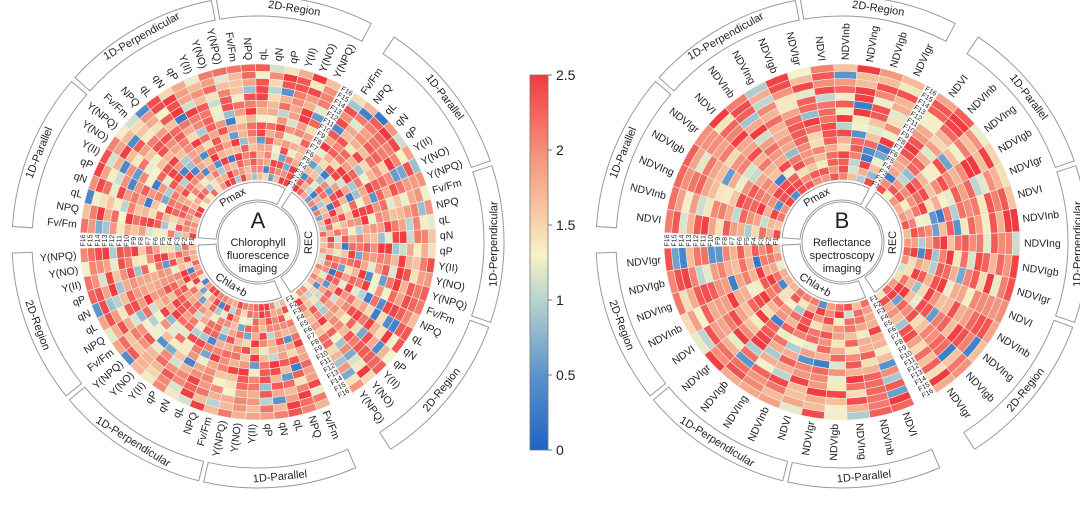 This screenshot has width=1080, height=505. I want to click on feature-label: NDVInb, so click(648, 191).